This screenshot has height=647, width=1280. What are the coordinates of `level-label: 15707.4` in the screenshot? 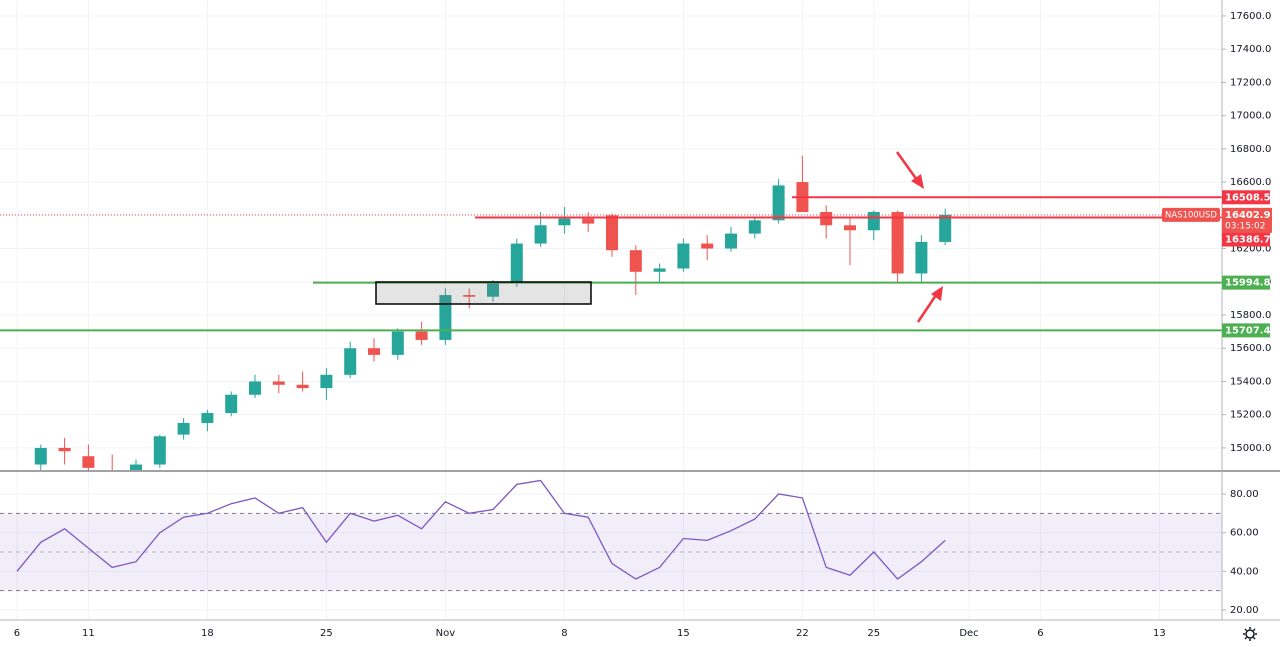 It's located at (1248, 330).